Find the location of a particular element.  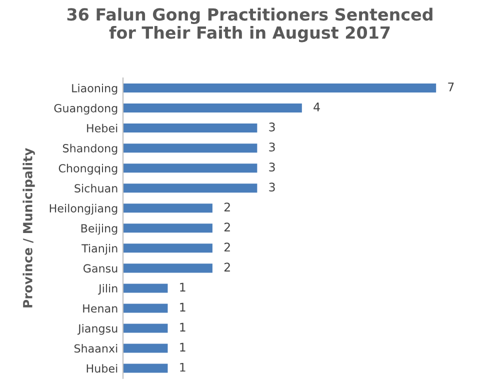

y-tick-label: Hubei is located at coordinates (102, 368).